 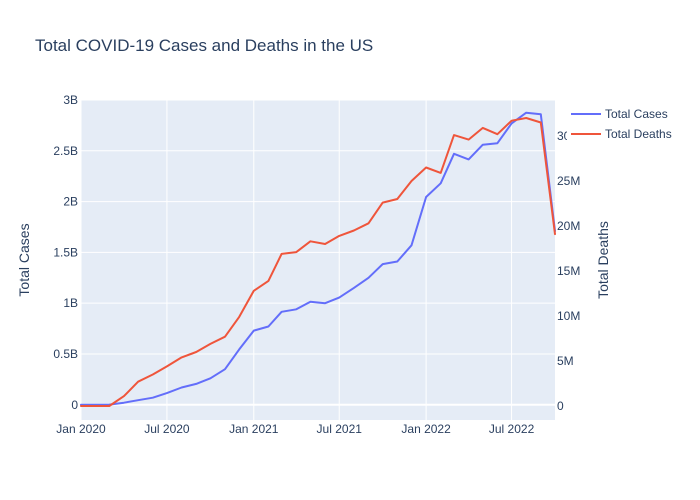 I want to click on x-tick-label: Jul 2021, so click(x=340, y=429).